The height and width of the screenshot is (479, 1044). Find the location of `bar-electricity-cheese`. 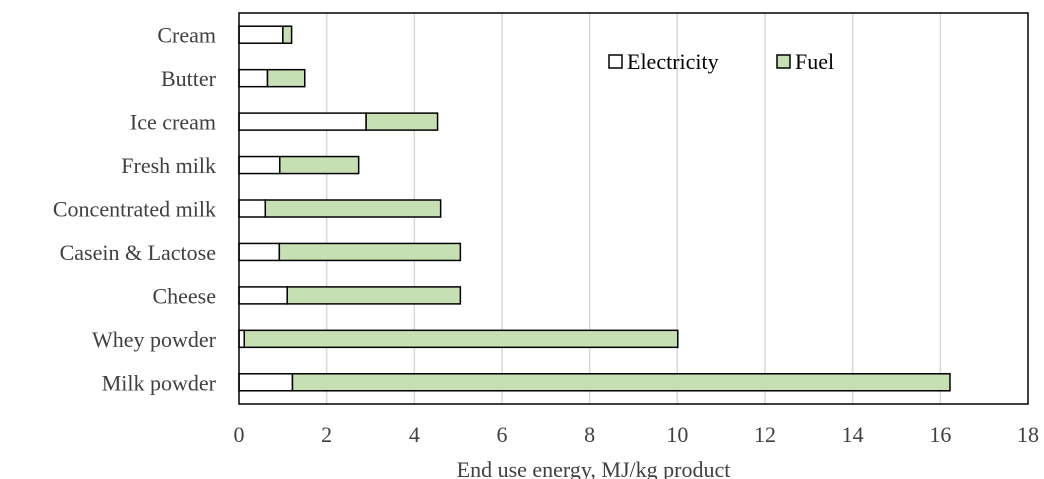

bar-electricity-cheese is located at coordinates (263, 295).